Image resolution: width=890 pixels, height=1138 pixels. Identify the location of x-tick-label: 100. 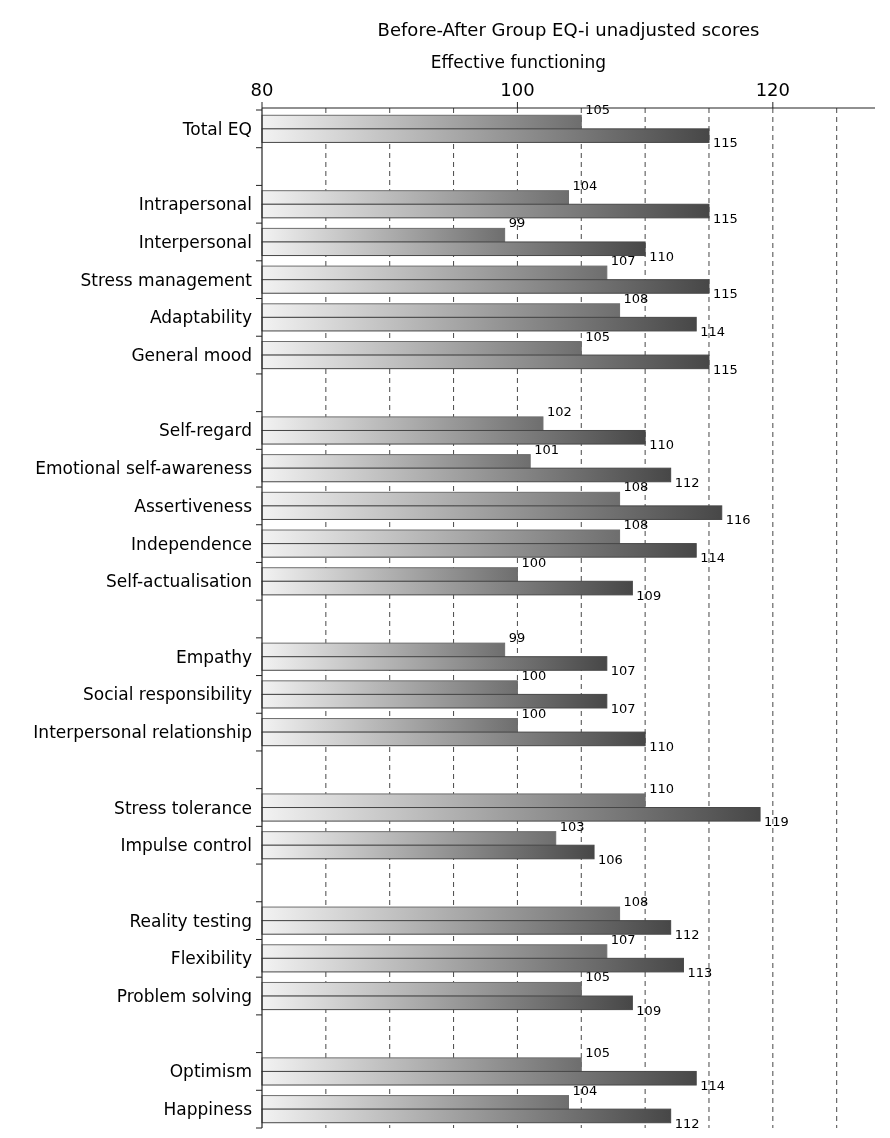
(517, 89).